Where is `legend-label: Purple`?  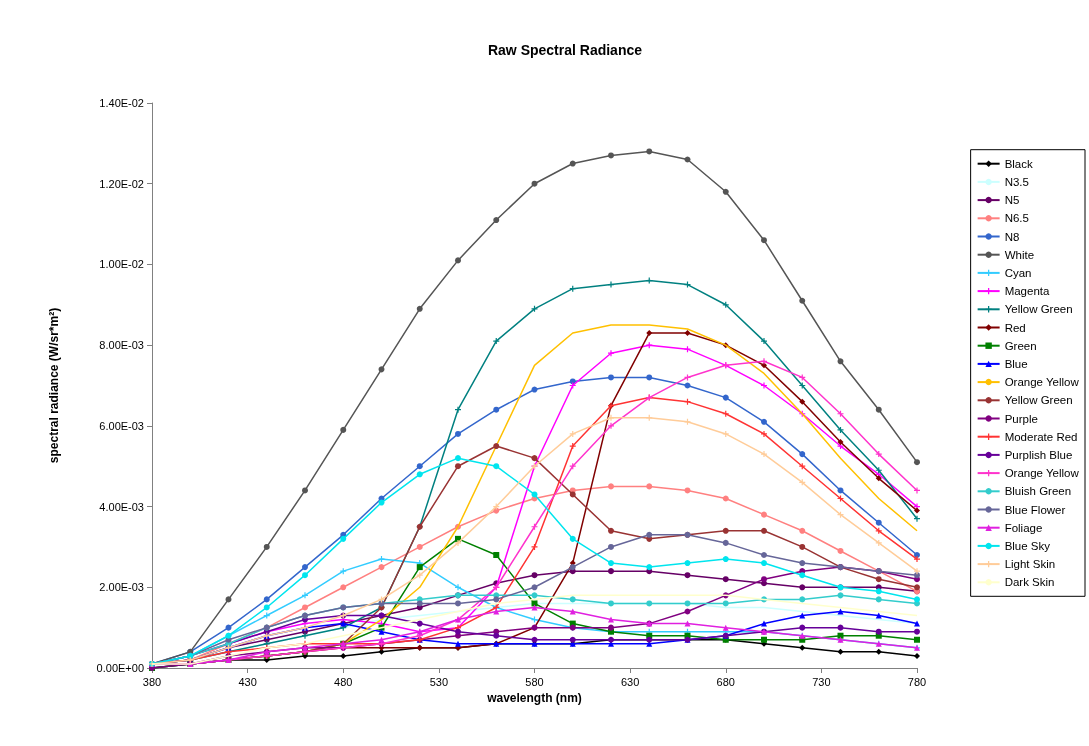 legend-label: Purple is located at coordinates (1021, 418).